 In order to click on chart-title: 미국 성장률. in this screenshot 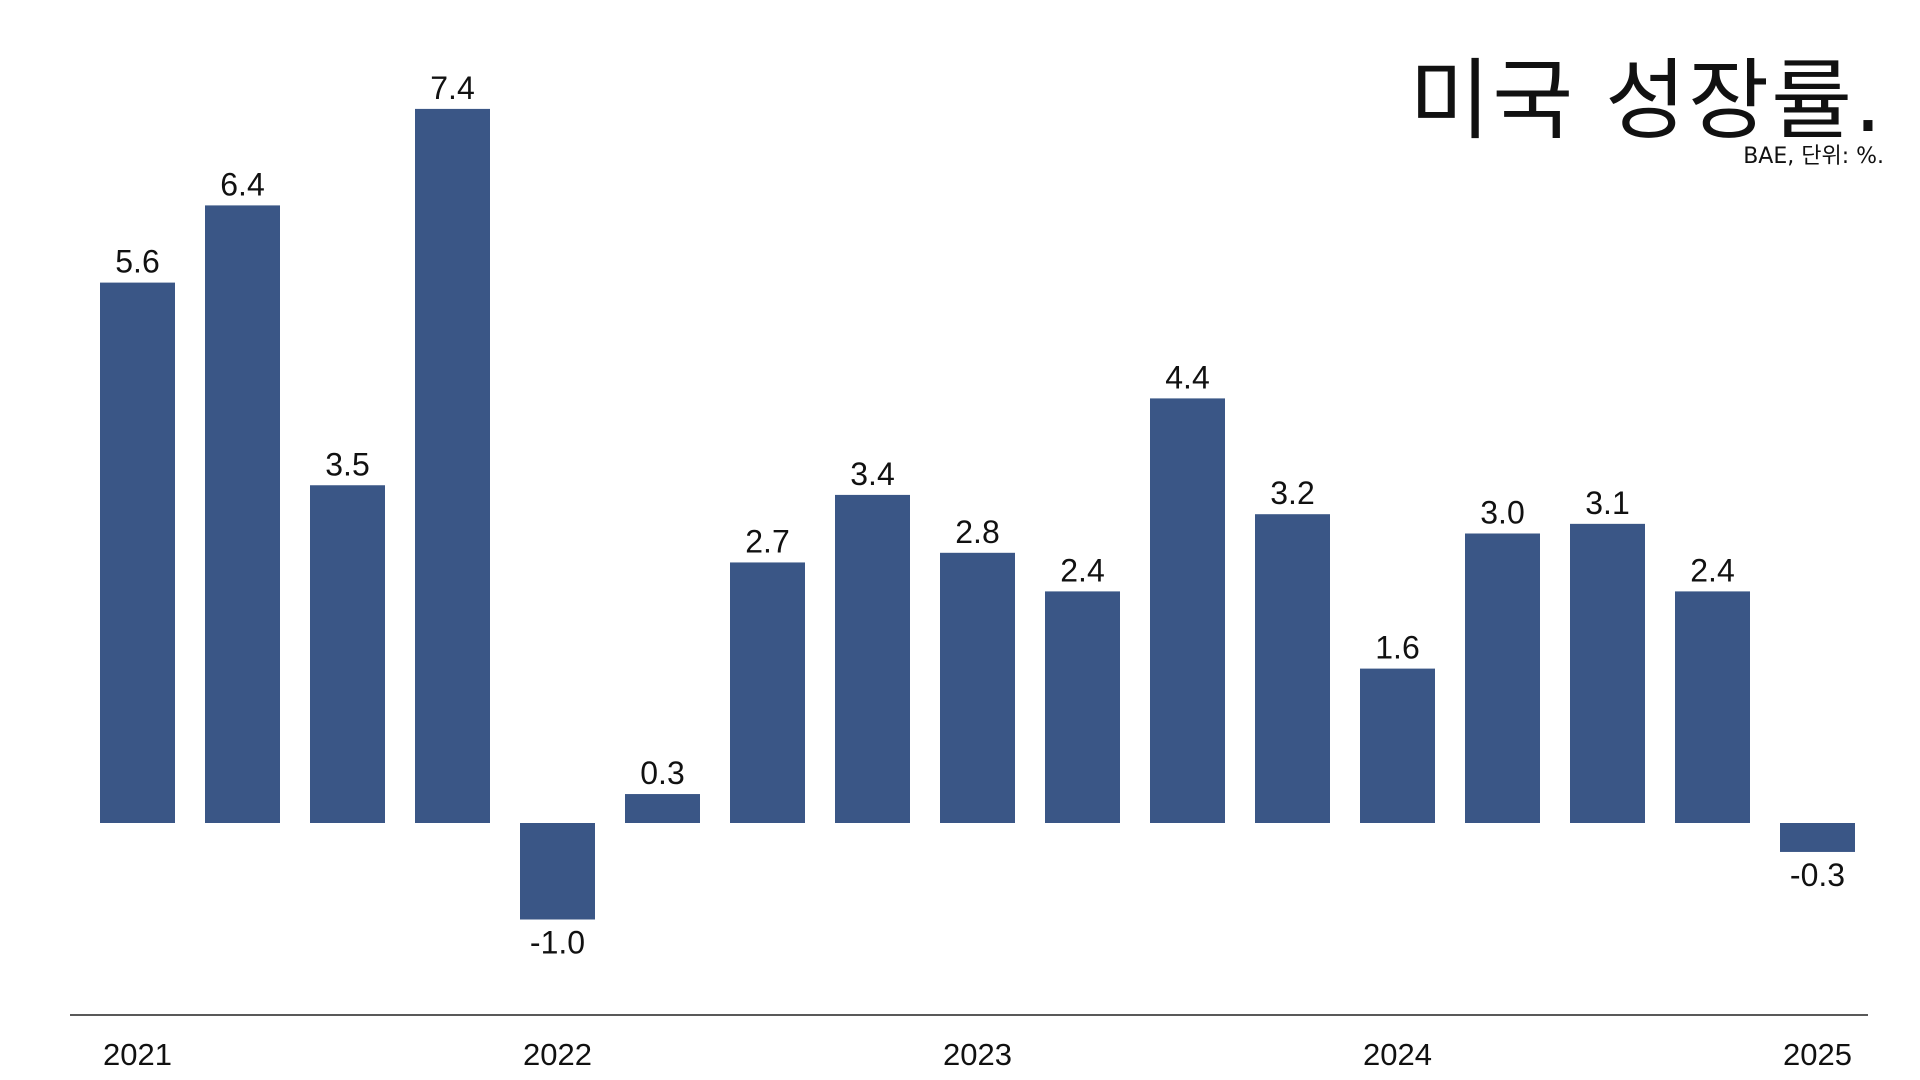, I will do `click(1646, 100)`.